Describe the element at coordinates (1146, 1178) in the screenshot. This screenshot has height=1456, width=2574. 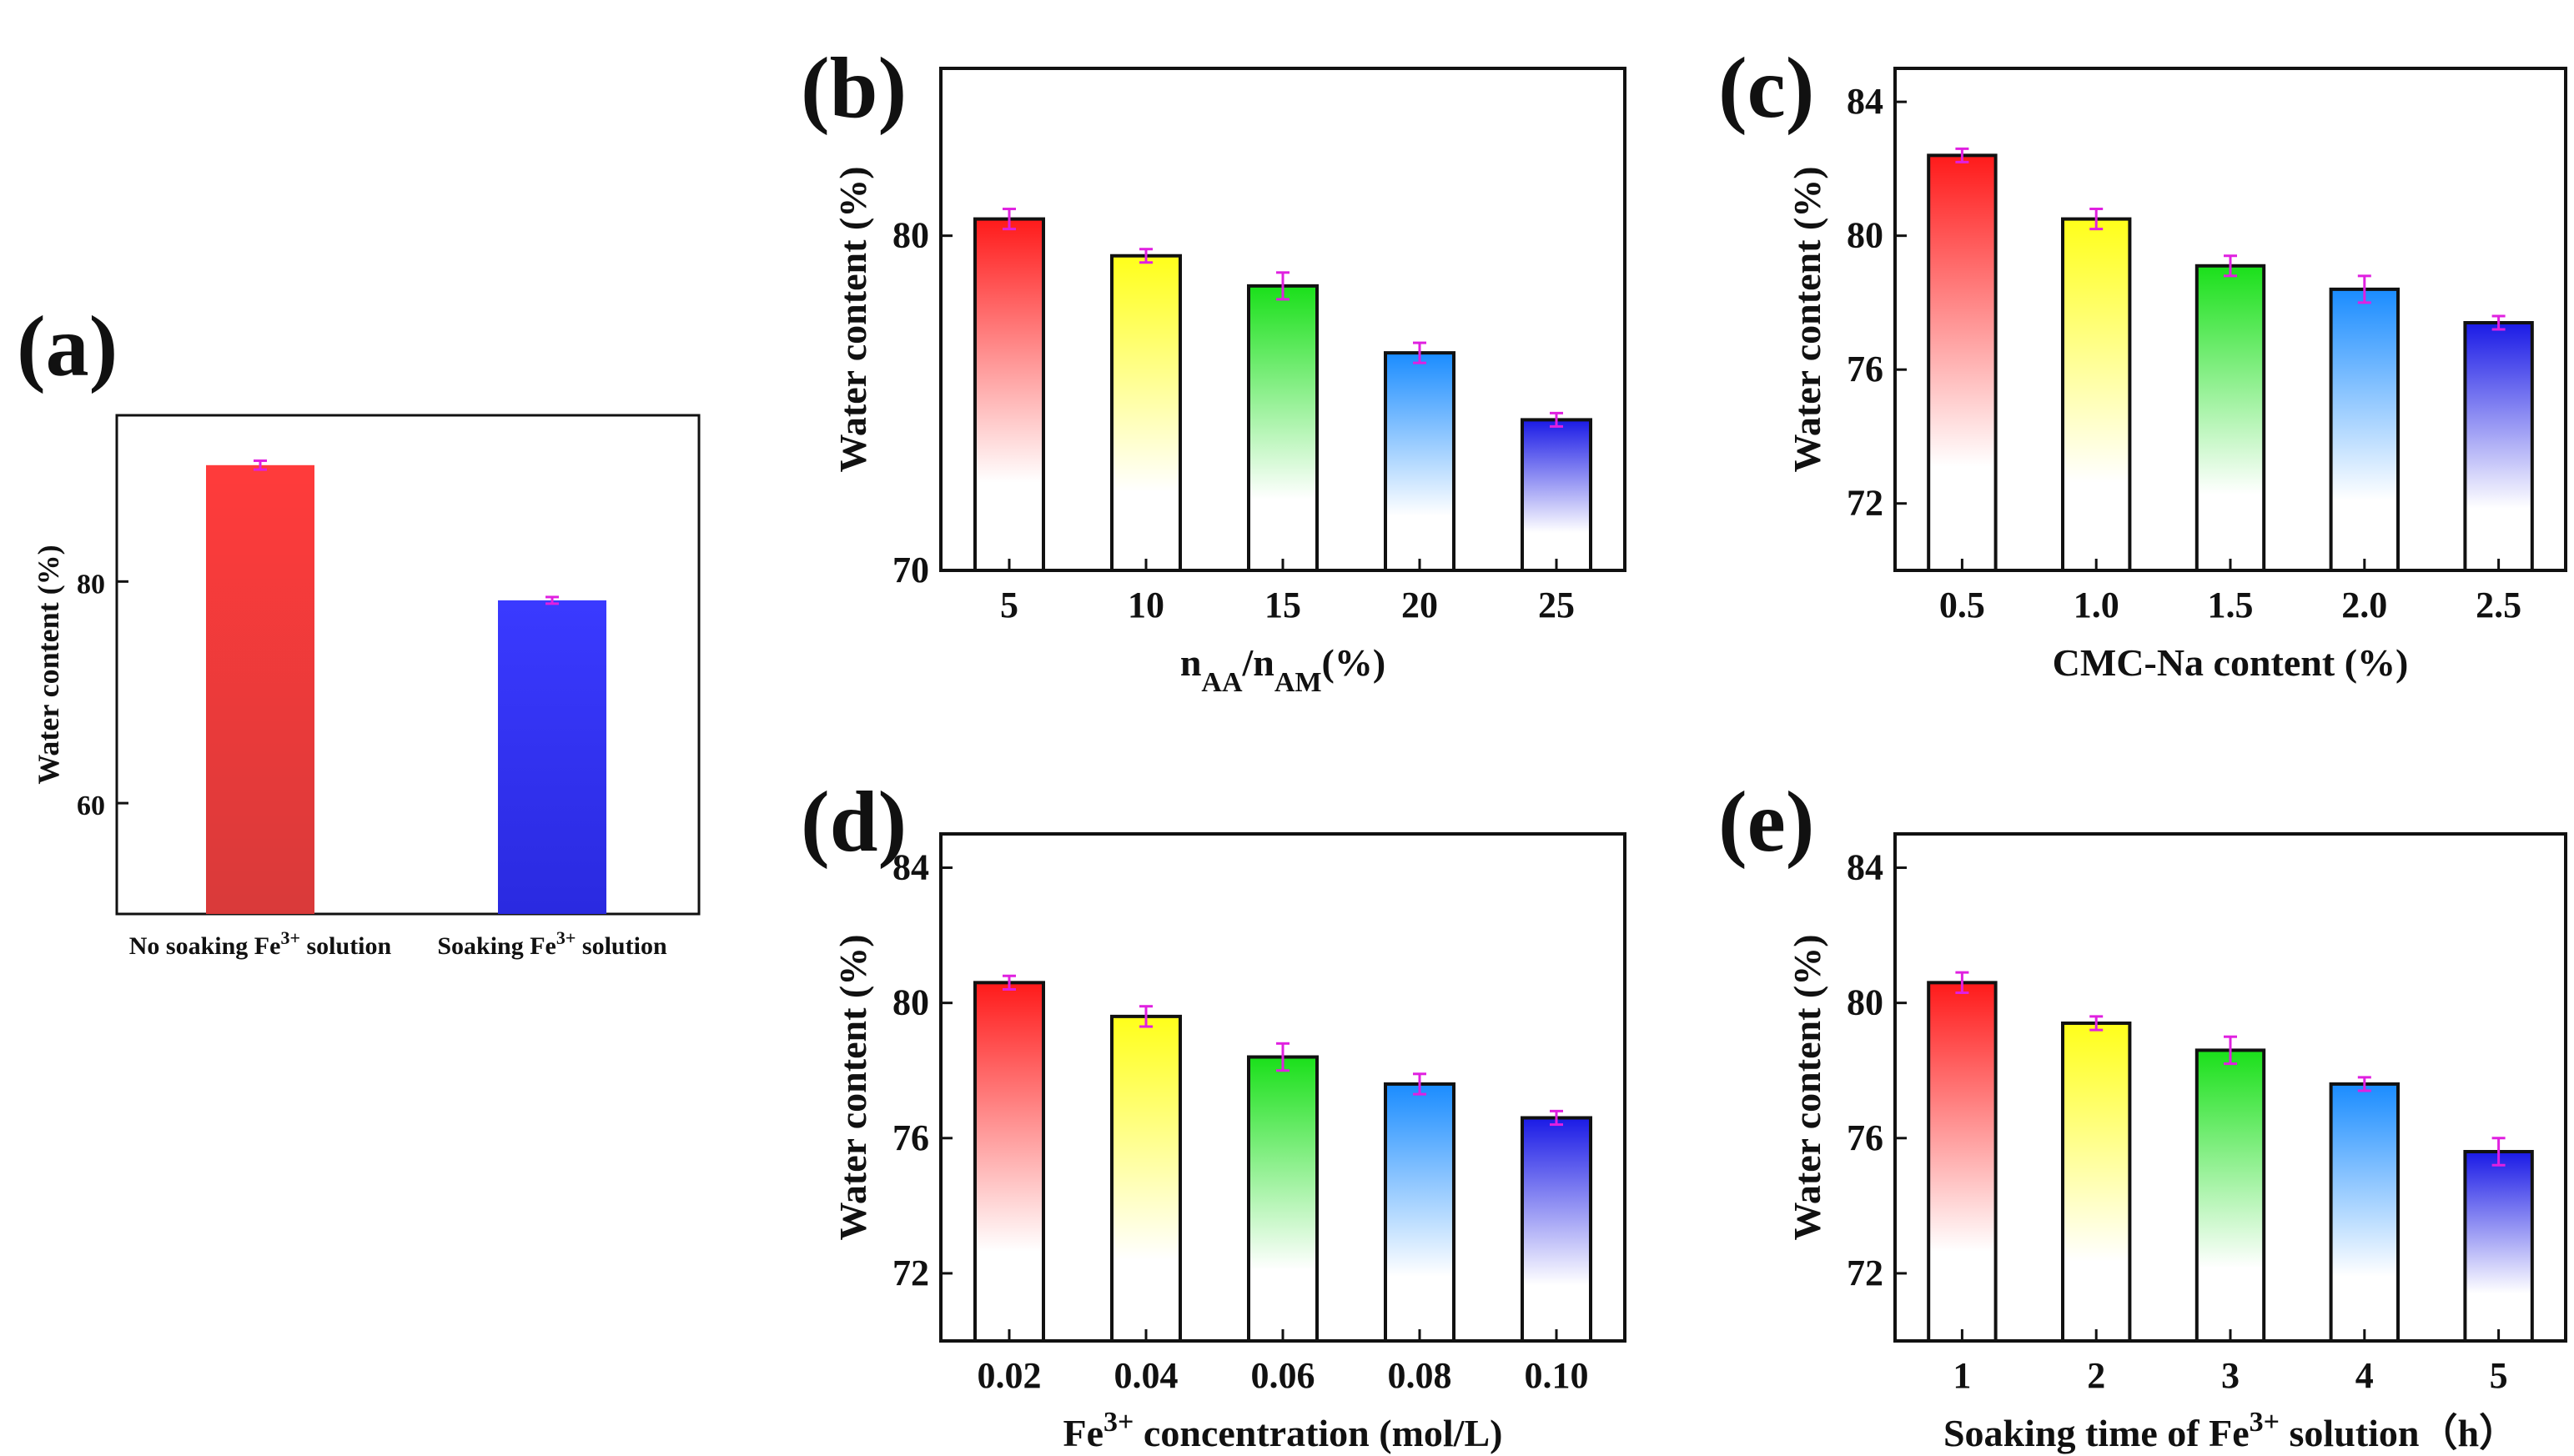
I see `bar-0.04` at that location.